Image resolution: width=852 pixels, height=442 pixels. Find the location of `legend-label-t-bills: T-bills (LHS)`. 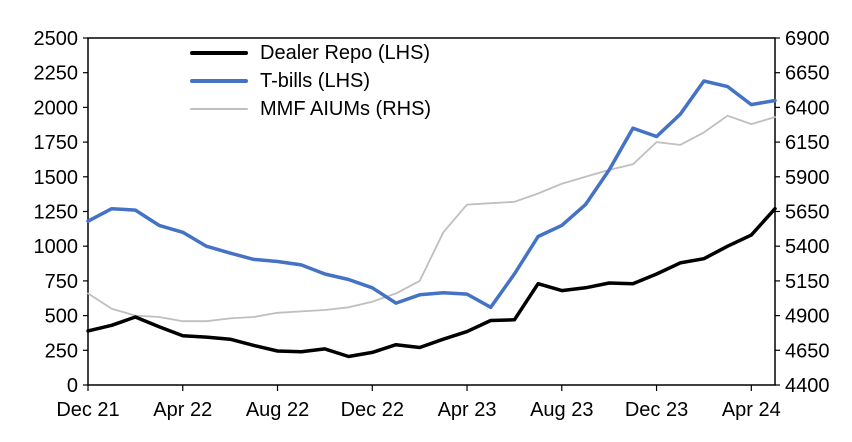

legend-label-t-bills: T-bills (LHS) is located at coordinates (315, 80).